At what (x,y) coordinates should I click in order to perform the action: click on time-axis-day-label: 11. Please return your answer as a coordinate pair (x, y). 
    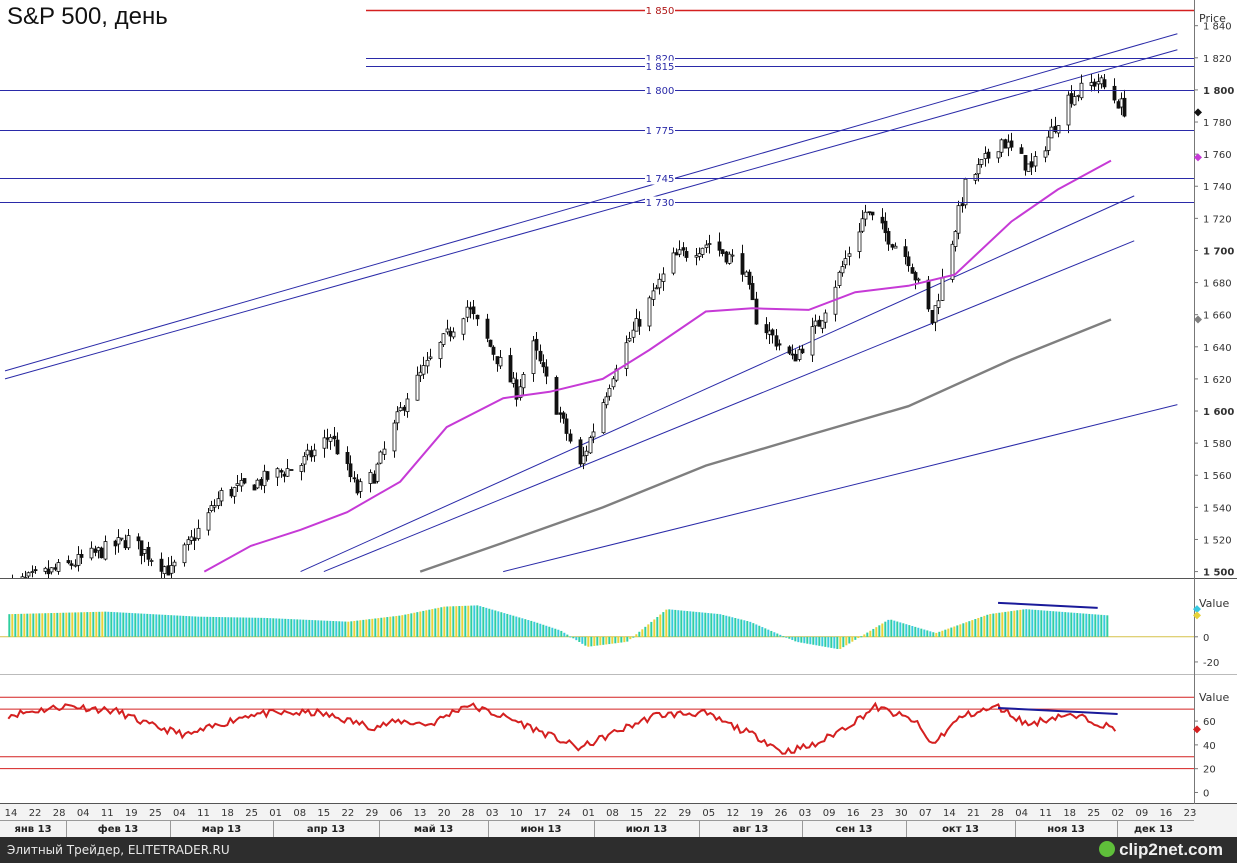
    Looking at the image, I should click on (203, 813).